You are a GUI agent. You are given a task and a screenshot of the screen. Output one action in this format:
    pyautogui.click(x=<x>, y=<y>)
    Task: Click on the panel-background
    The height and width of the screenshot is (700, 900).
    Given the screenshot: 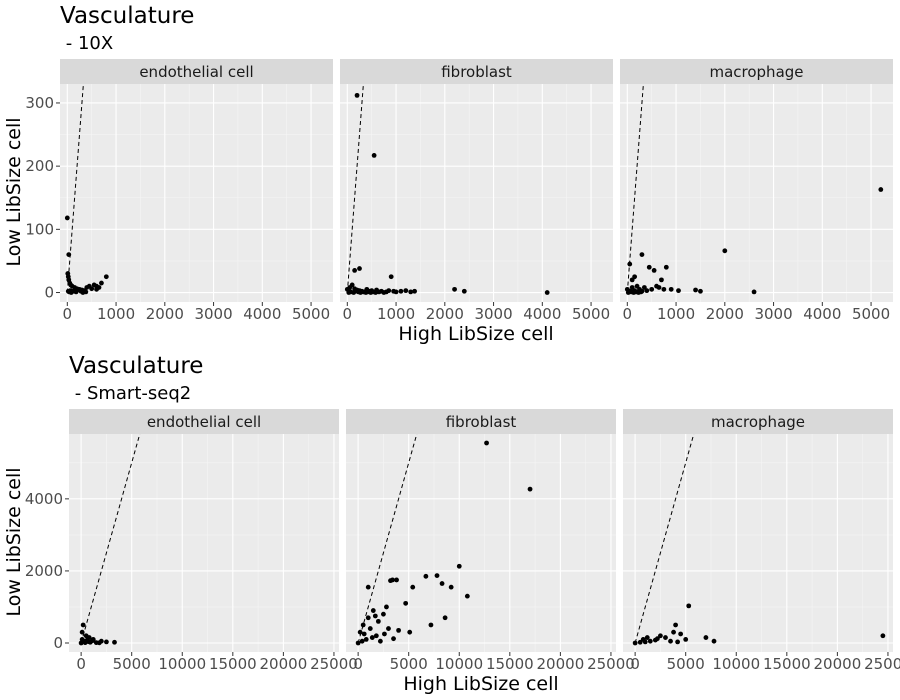 What is the action you would take?
    pyautogui.click(x=476, y=193)
    